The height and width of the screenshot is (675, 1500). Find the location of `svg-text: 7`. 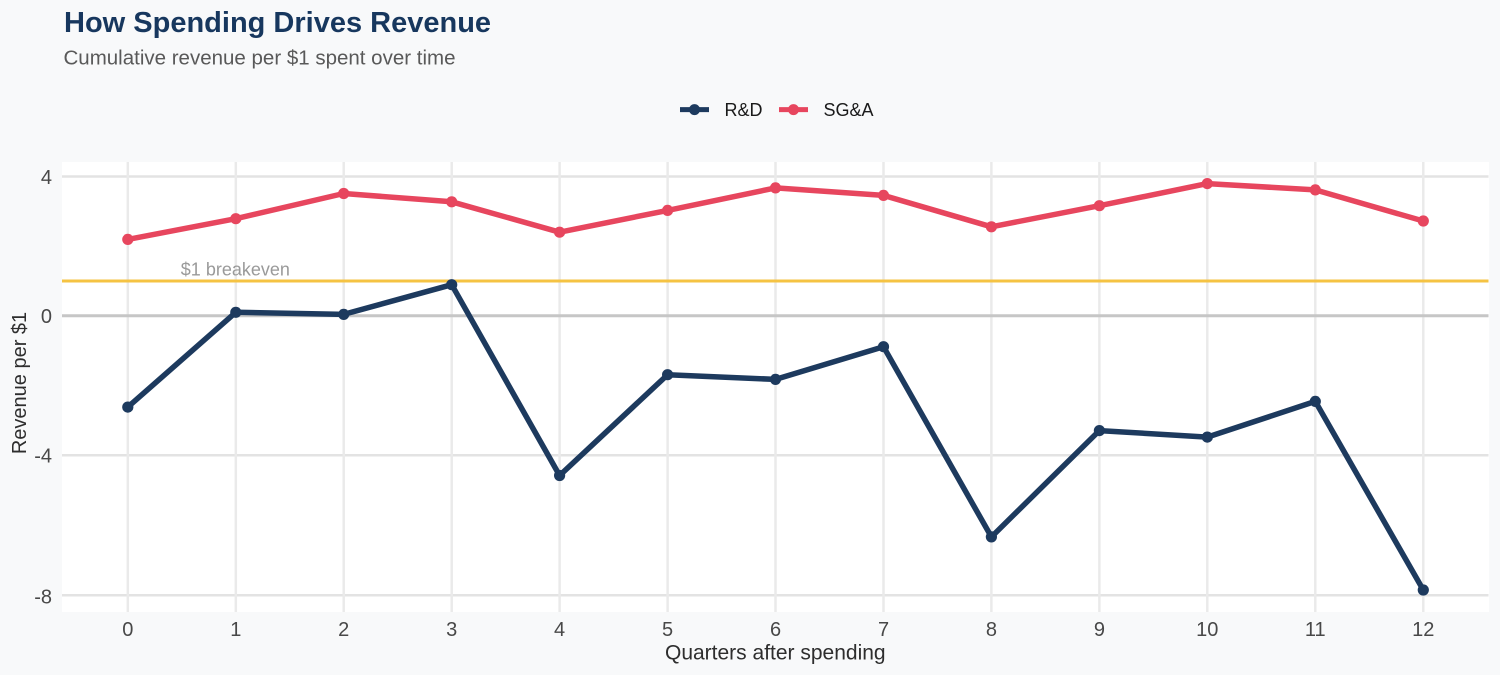

svg-text: 7 is located at coordinates (883, 630).